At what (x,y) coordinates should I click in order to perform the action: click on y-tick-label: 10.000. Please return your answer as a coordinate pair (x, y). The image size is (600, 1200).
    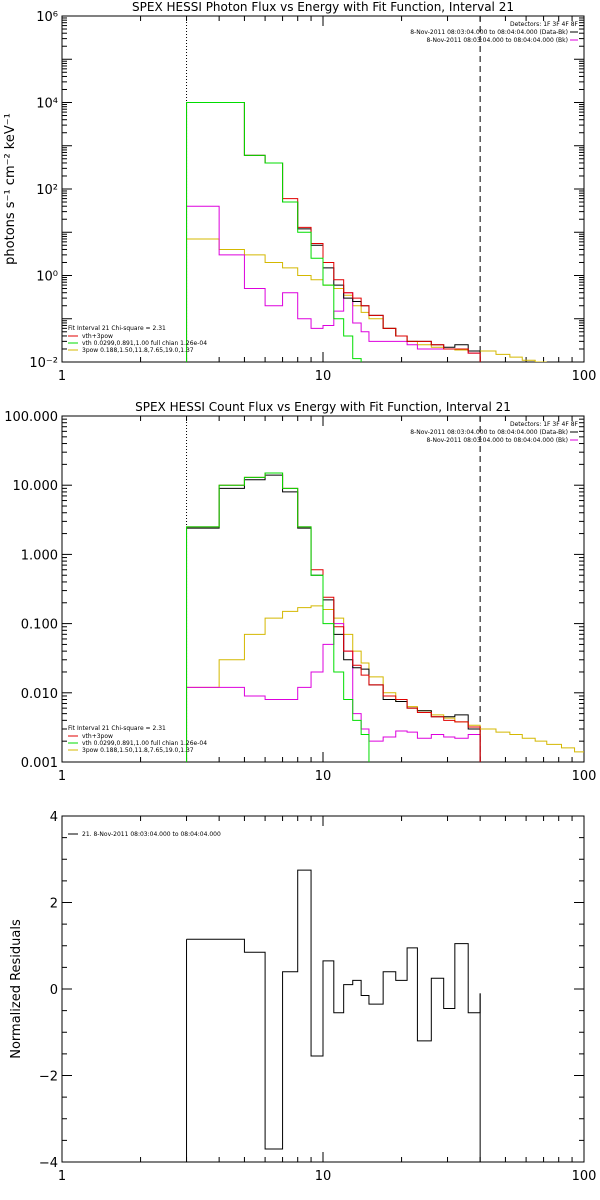
    Looking at the image, I should click on (36, 486).